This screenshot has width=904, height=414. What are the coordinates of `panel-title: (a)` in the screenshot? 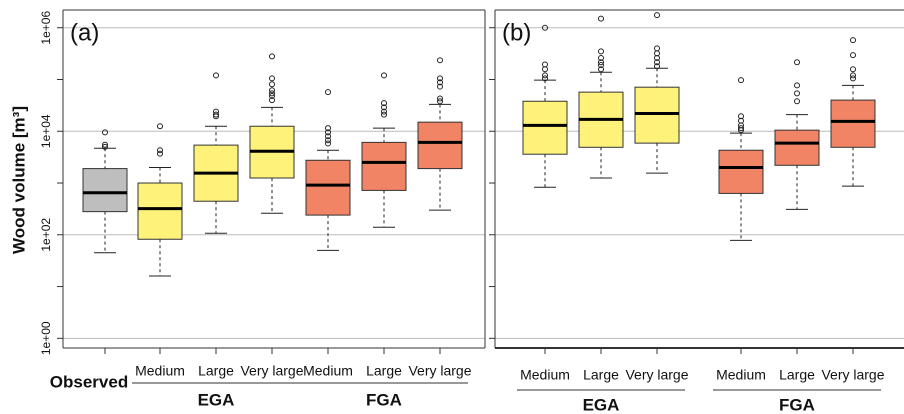 It's located at (84, 32).